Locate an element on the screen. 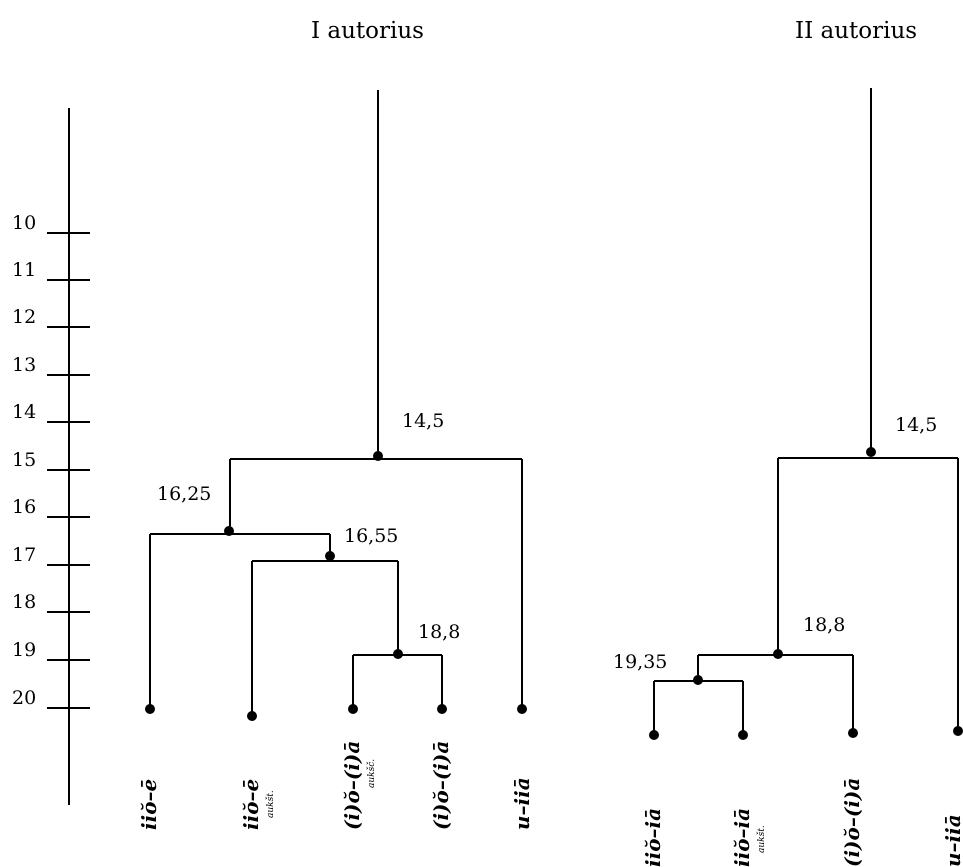  scale-tick-label: 18 is located at coordinates (24, 602).